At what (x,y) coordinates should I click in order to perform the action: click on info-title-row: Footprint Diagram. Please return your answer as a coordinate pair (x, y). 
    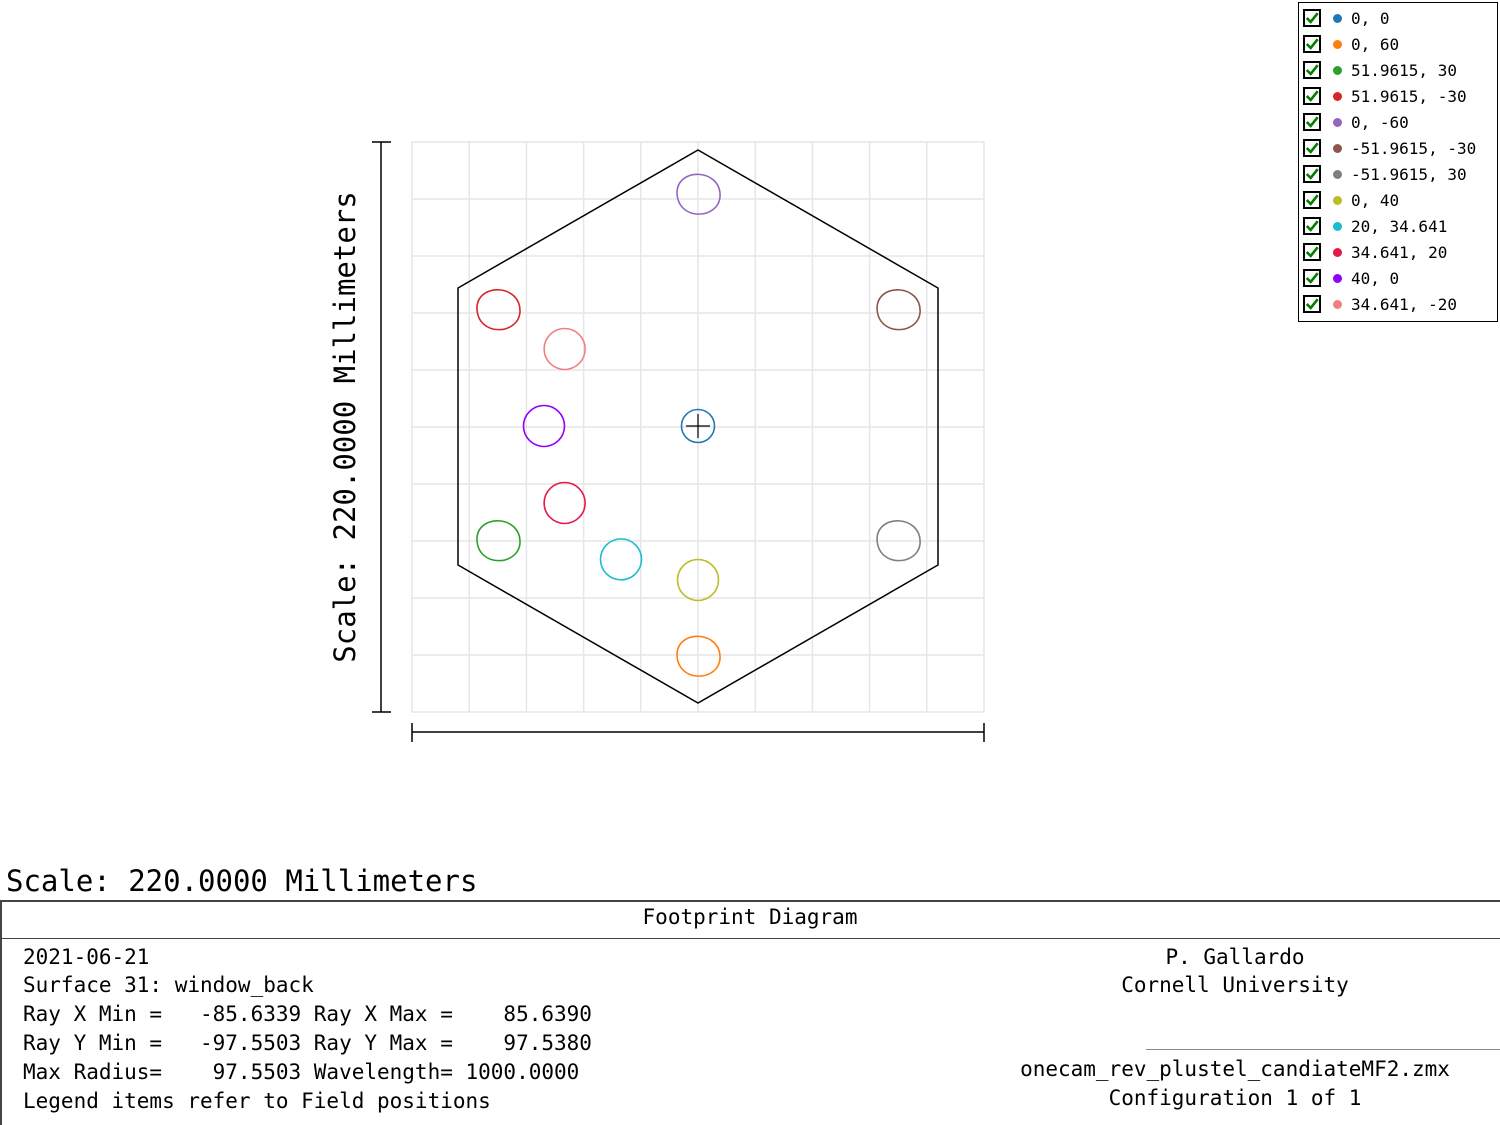
    Looking at the image, I should click on (750, 920).